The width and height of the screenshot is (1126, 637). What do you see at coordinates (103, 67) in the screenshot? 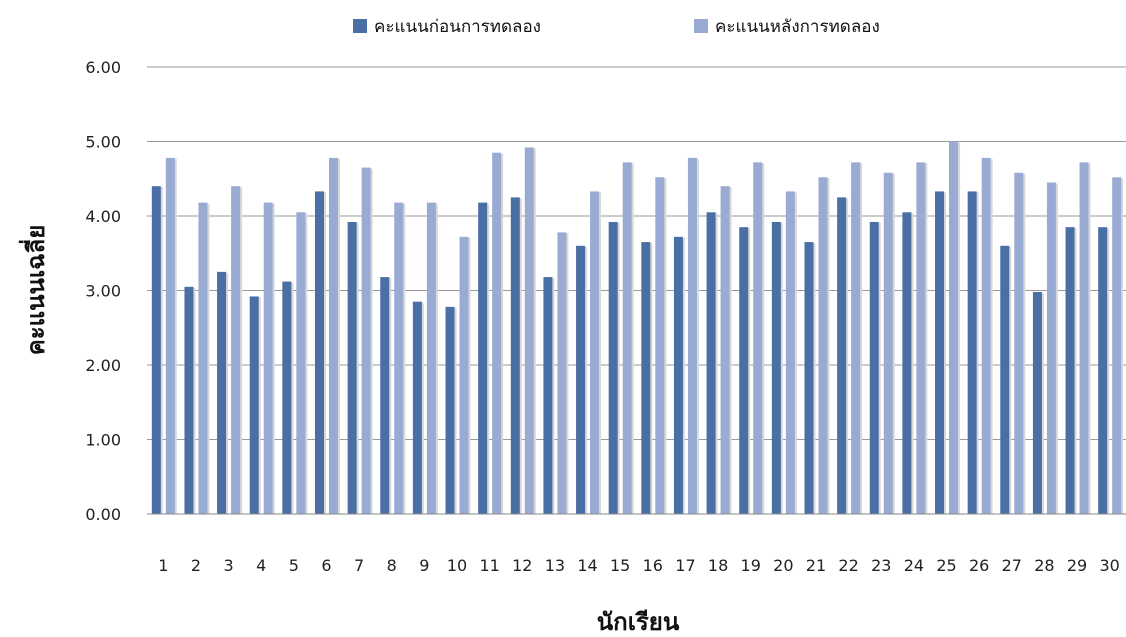
I see `y-tick-label: 6.00` at bounding box center [103, 67].